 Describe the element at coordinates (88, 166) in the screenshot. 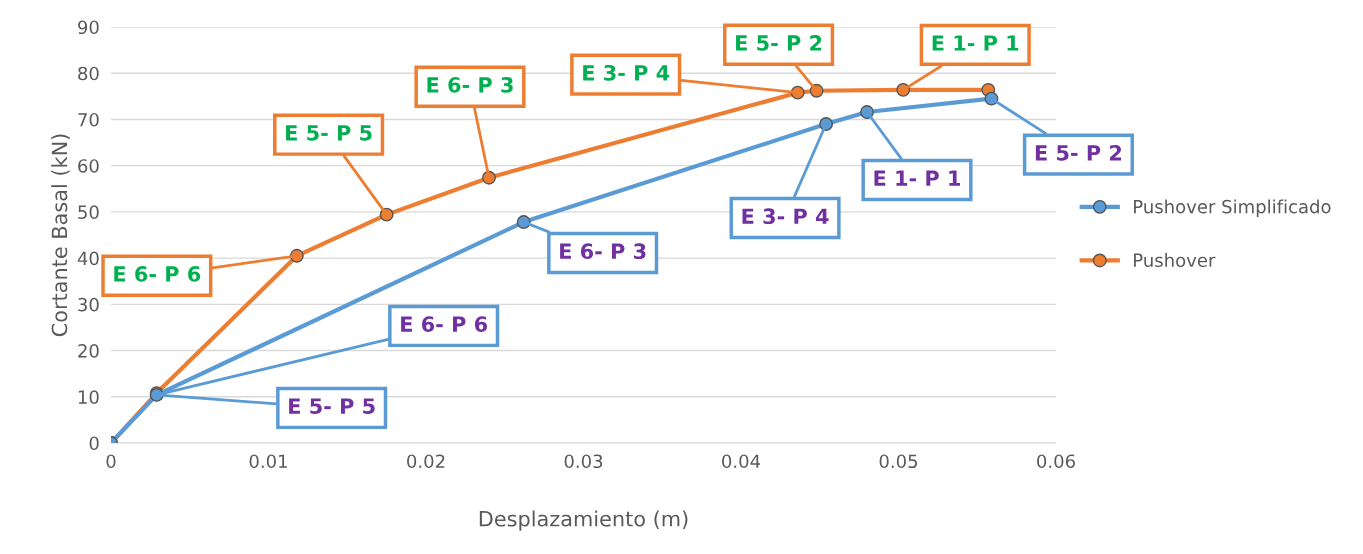

I see `y-tick-label: 60` at that location.